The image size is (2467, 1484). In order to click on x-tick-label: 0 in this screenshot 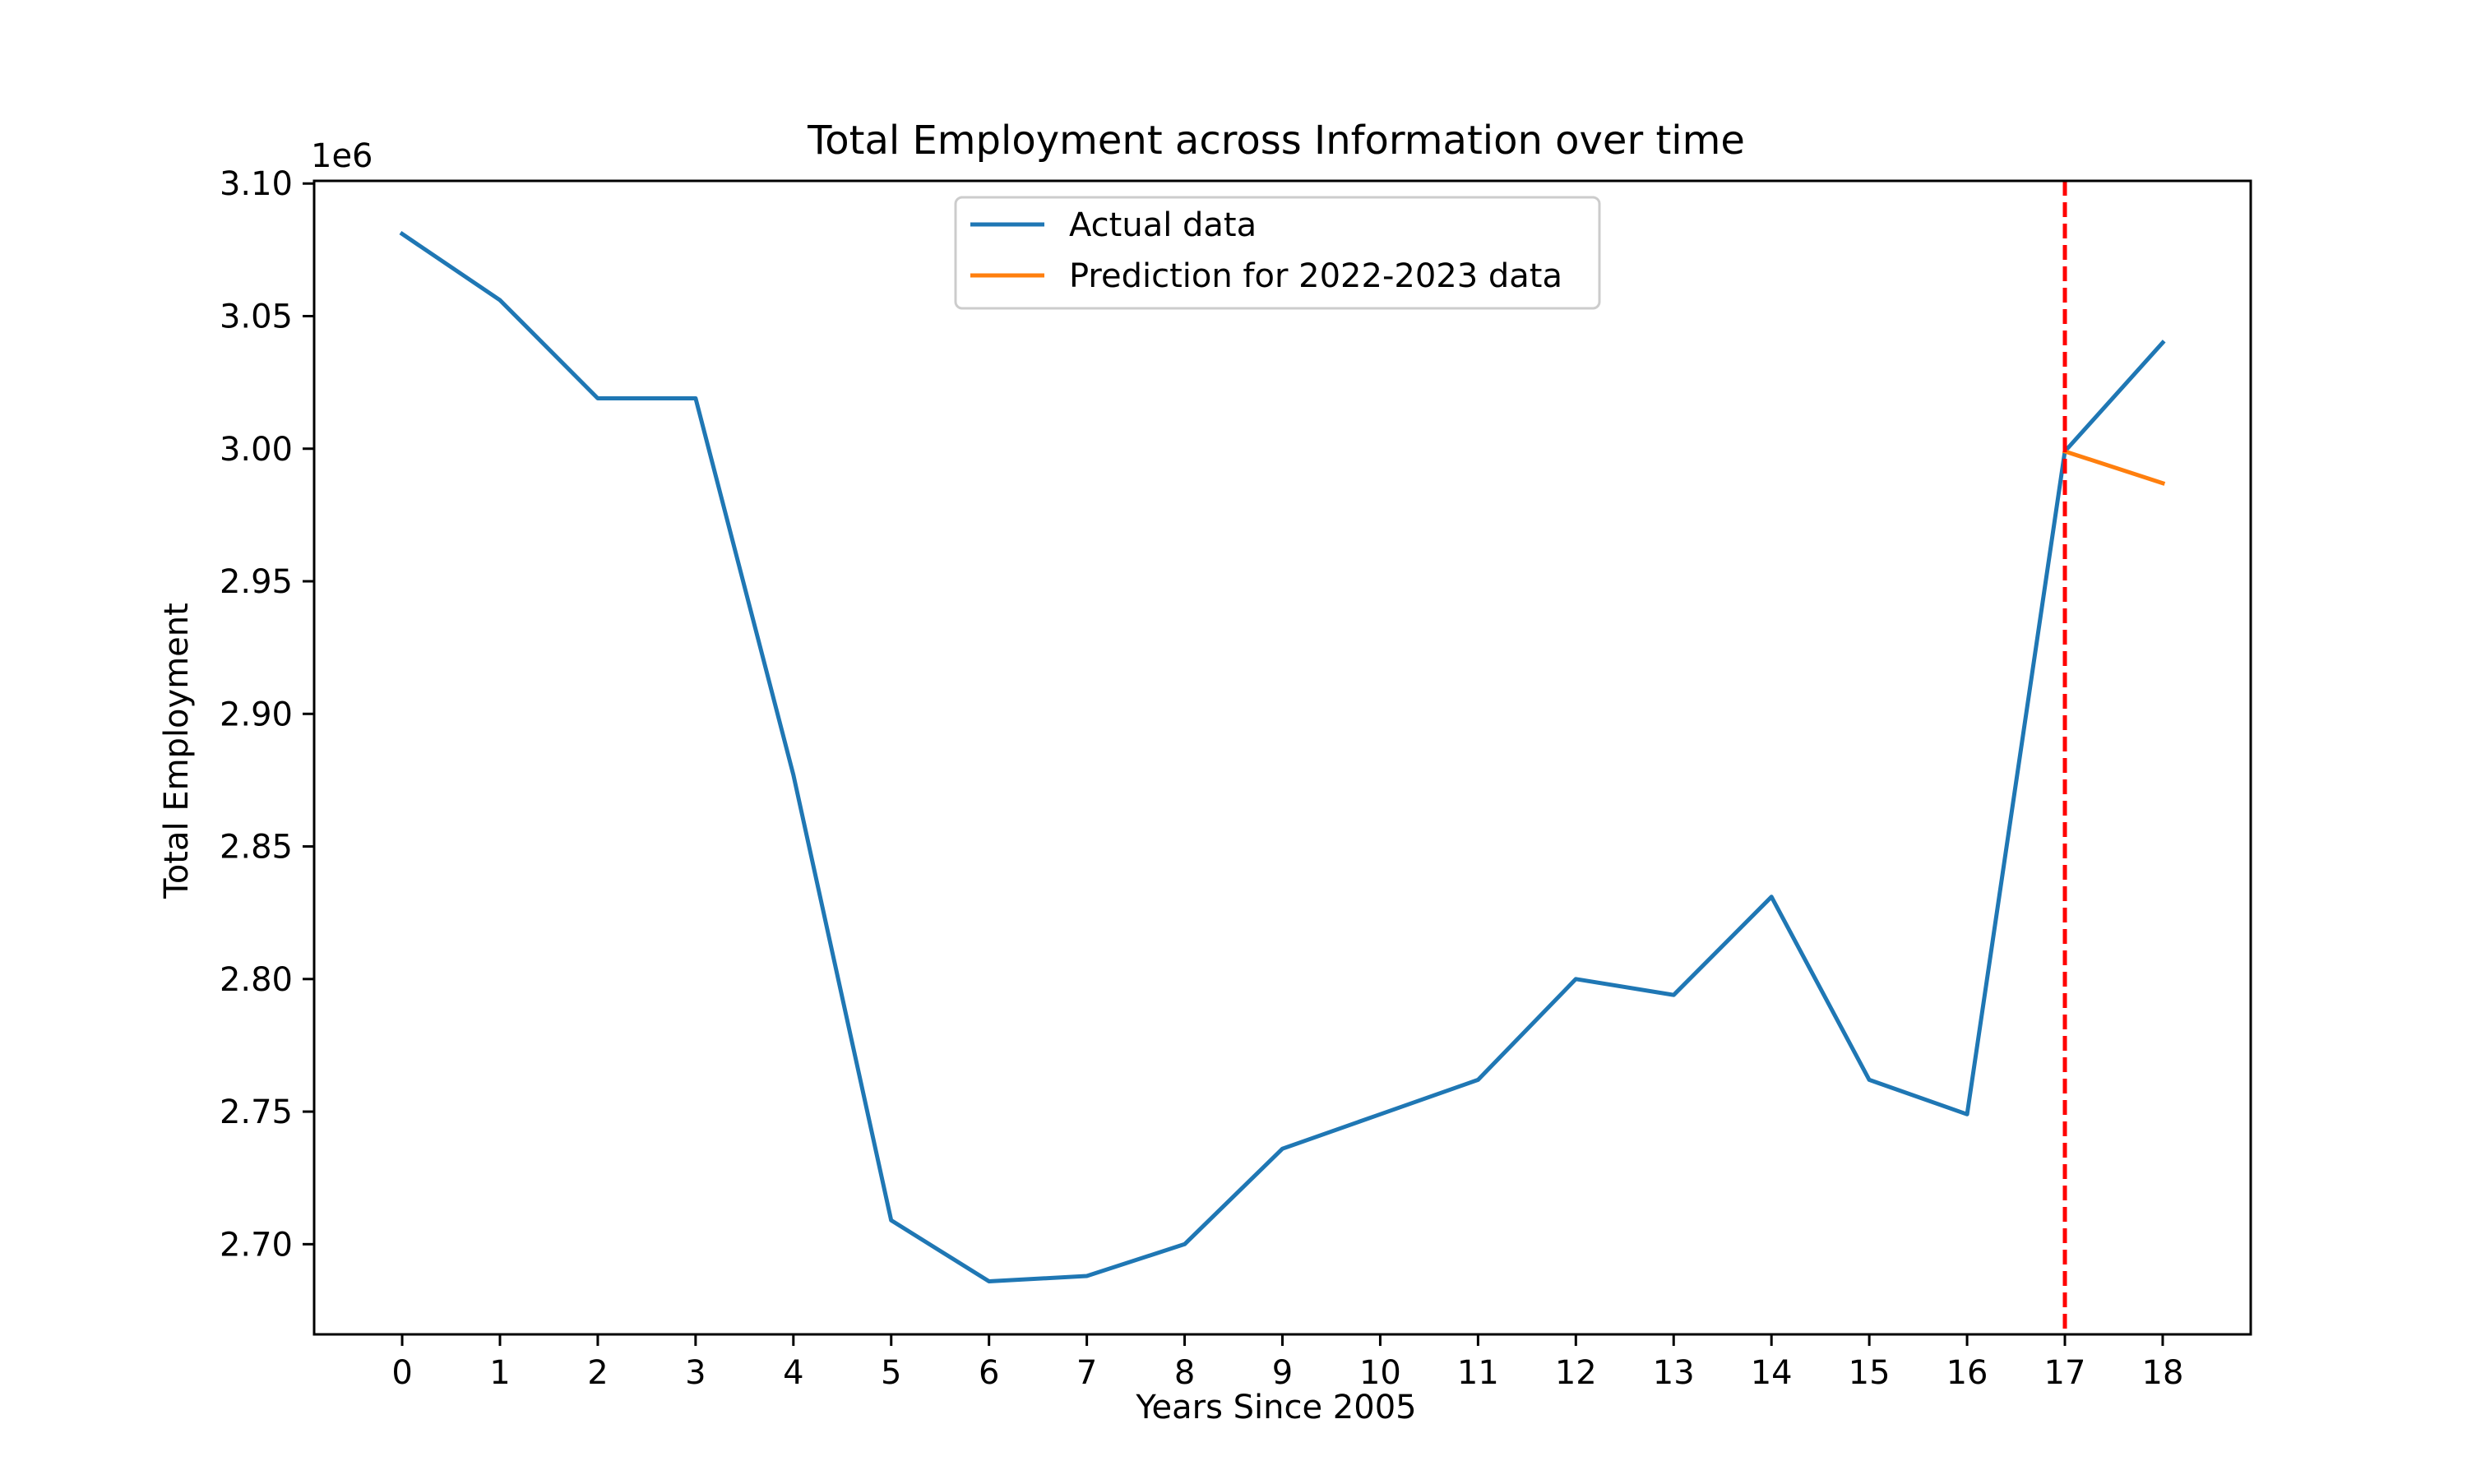, I will do `click(402, 1373)`.